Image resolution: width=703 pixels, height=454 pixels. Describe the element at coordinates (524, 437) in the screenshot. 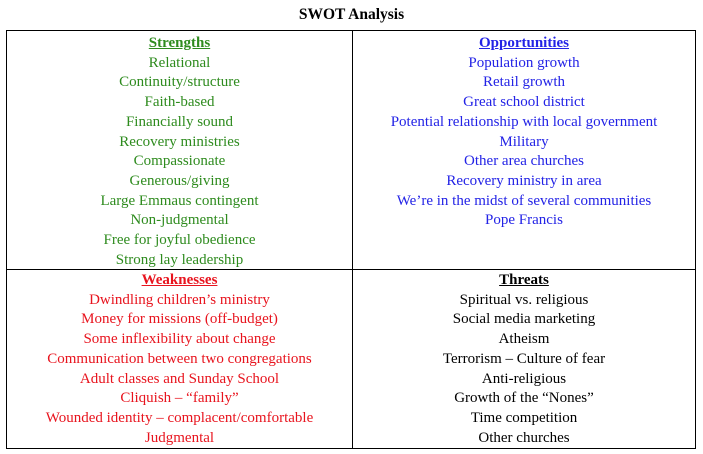

I see `threats-item: Other churches` at that location.